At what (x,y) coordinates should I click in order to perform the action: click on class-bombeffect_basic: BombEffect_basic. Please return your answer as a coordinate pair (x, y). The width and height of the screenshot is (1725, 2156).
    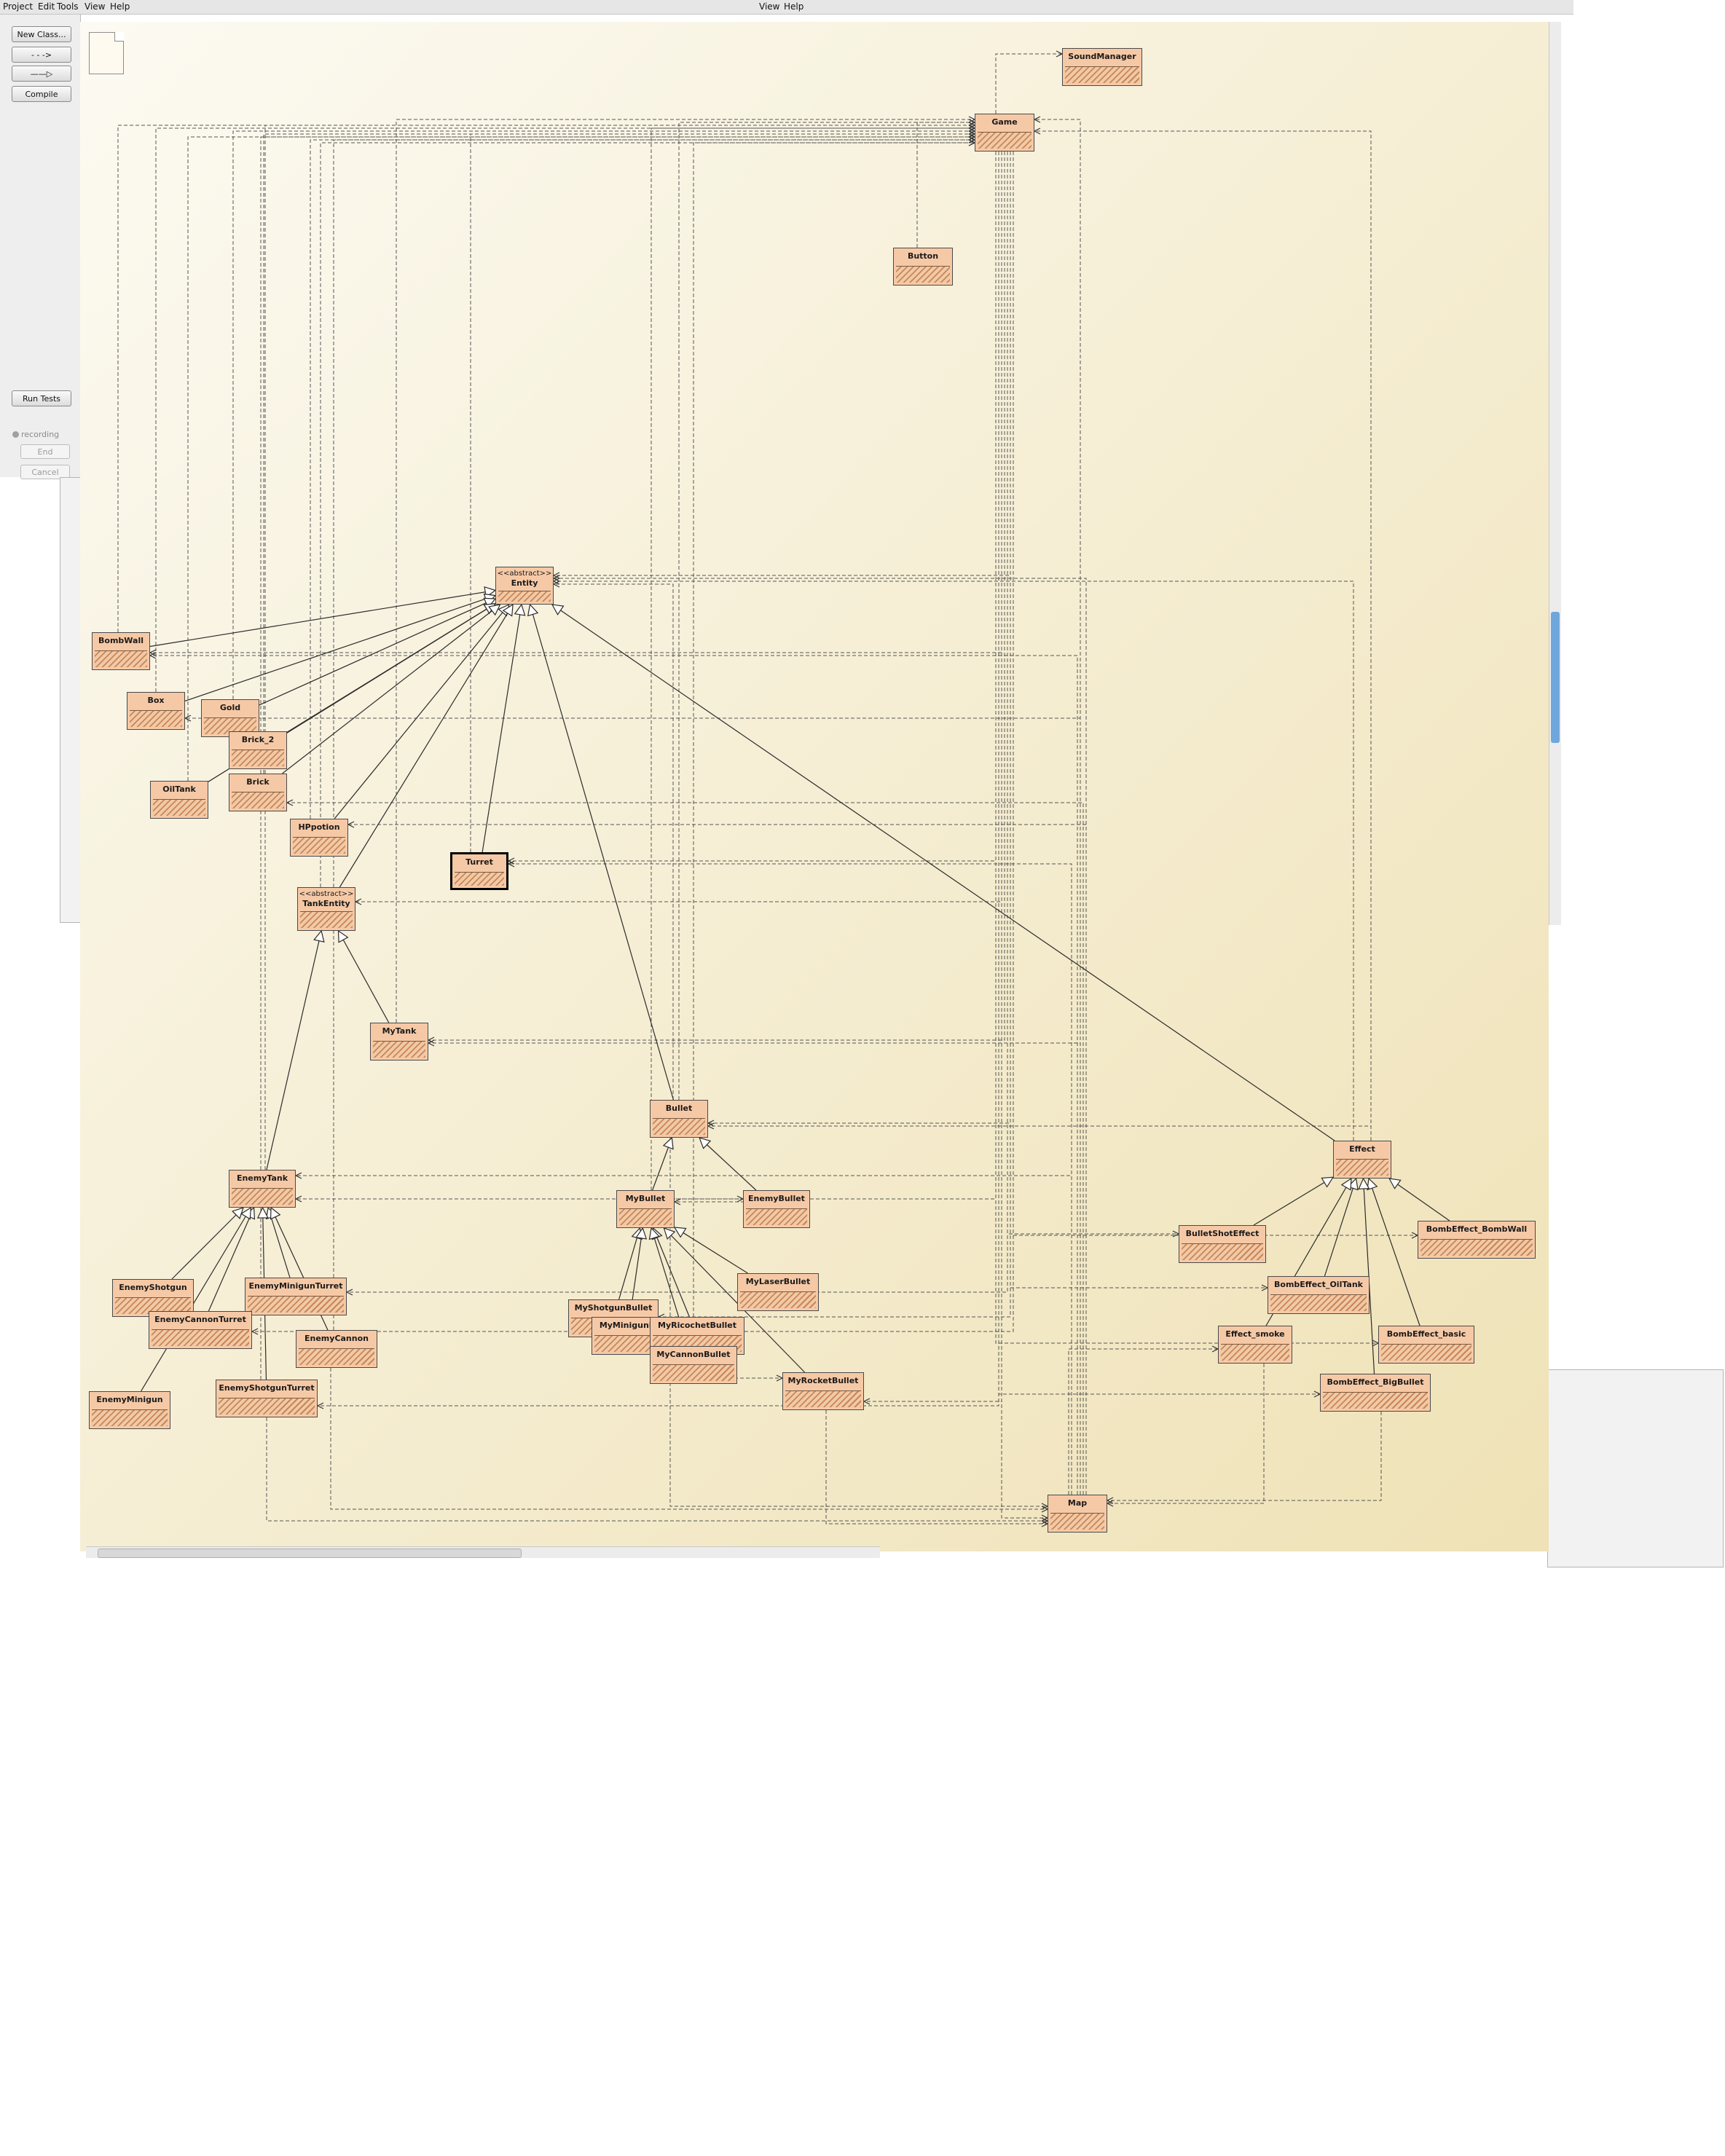
    Looking at the image, I should click on (1426, 1345).